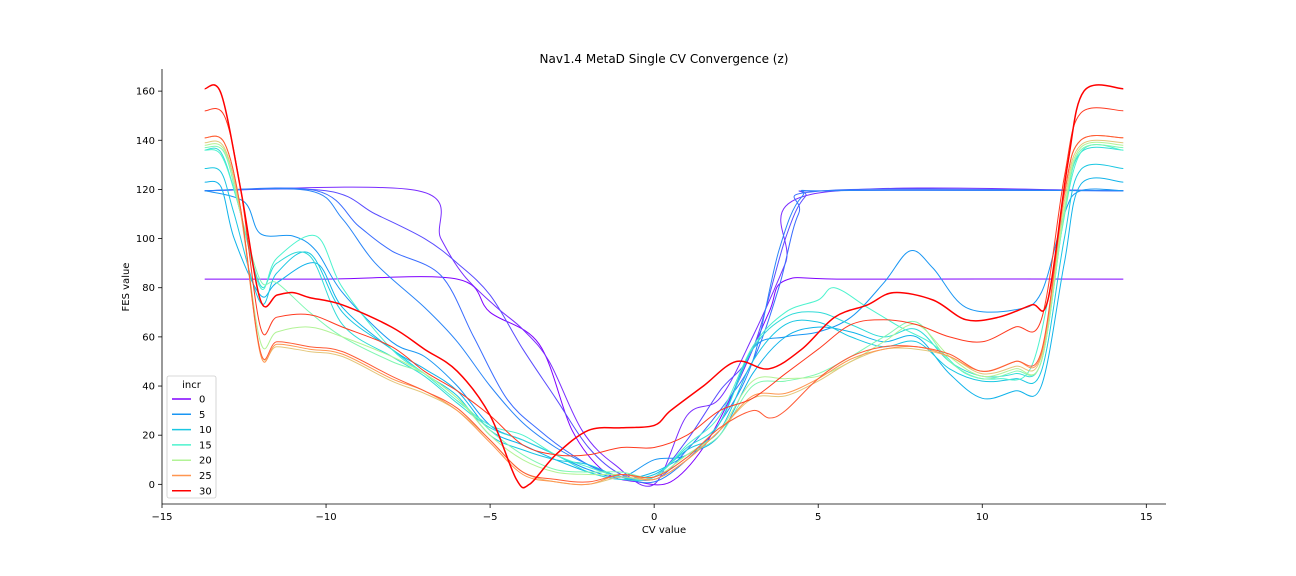  Describe the element at coordinates (205, 476) in the screenshot. I see `legend-label-25: 25` at that location.